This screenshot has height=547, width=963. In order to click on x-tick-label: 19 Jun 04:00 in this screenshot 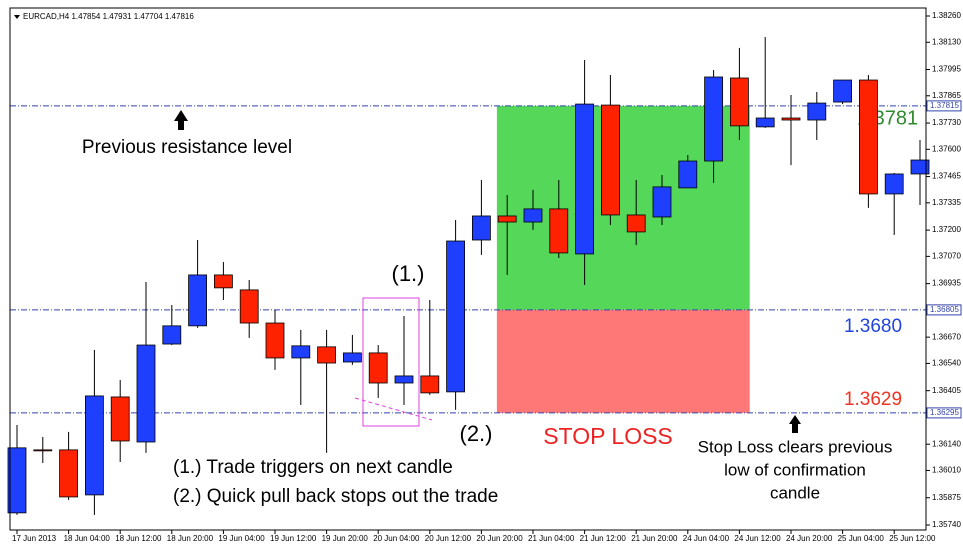, I will do `click(241, 538)`.